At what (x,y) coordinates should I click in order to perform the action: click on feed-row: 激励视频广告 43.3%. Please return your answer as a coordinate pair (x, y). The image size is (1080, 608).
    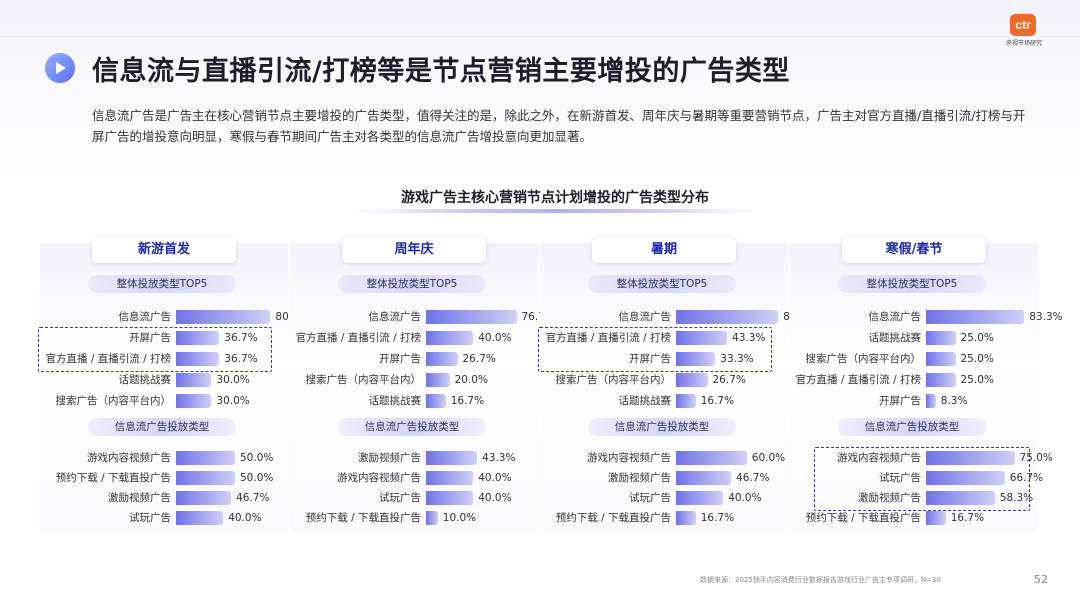
    Looking at the image, I should click on (414, 458).